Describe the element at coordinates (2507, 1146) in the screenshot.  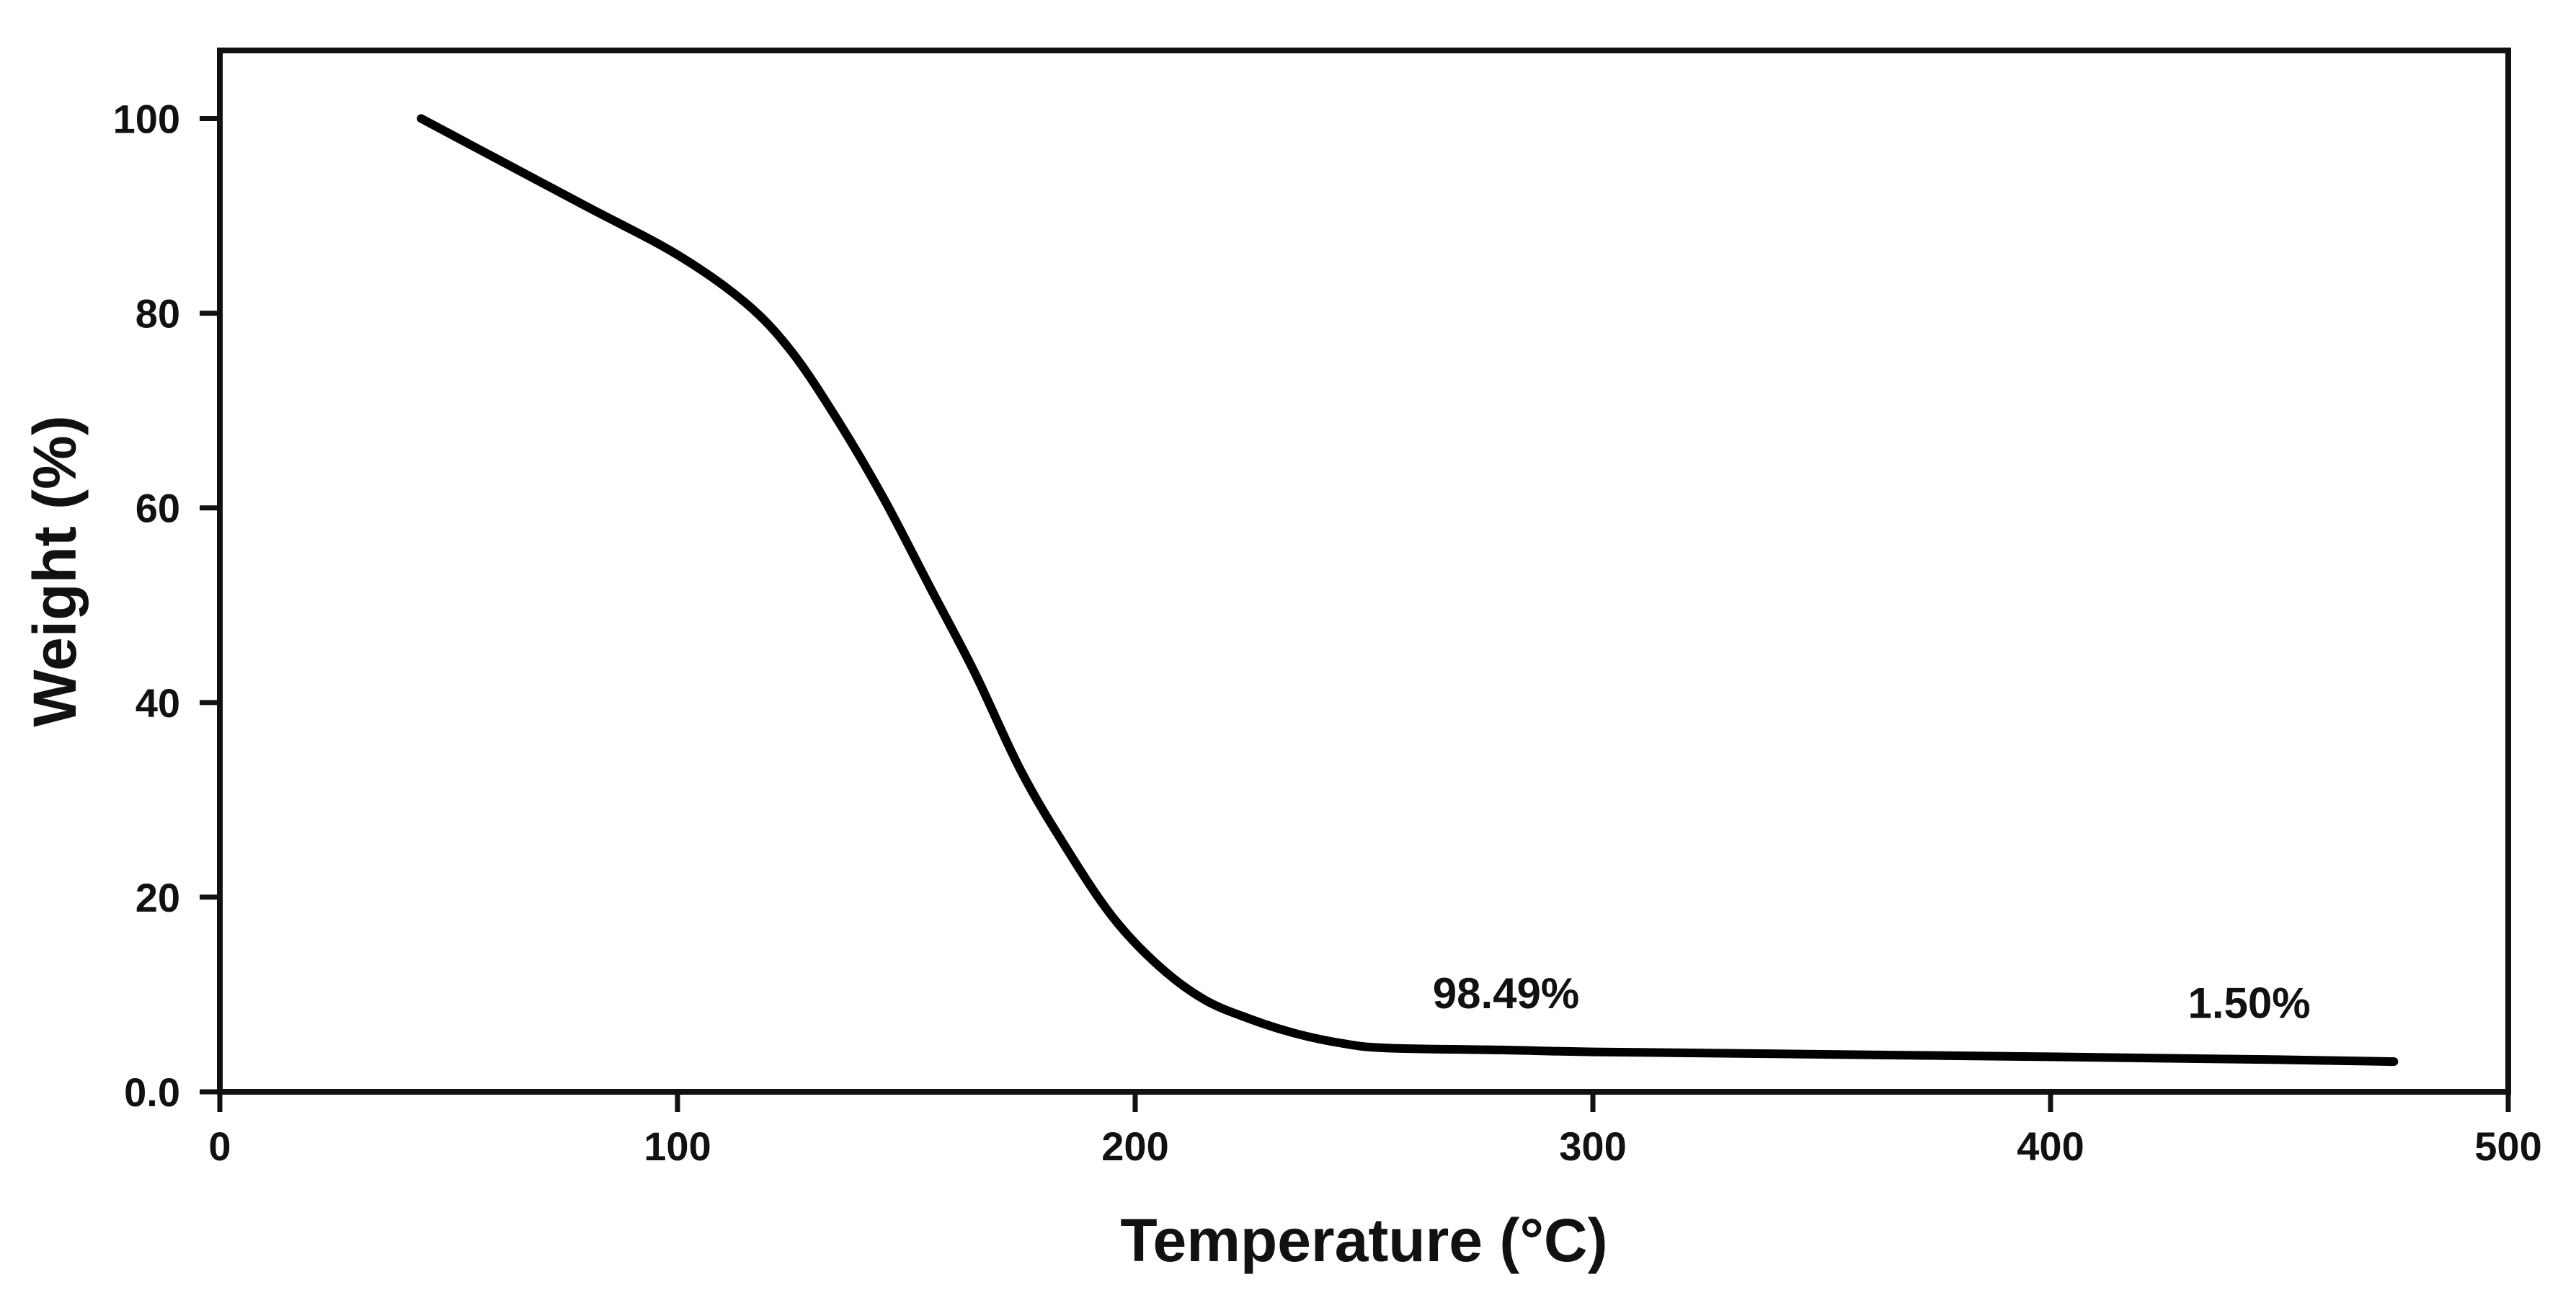
I see `x-tick-label: 500` at that location.